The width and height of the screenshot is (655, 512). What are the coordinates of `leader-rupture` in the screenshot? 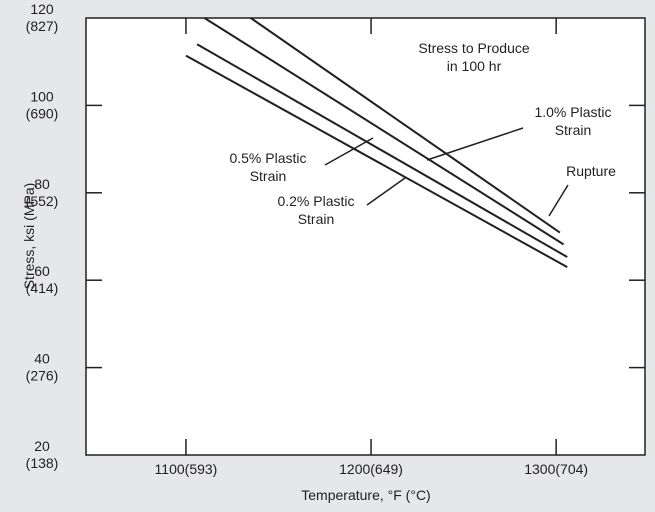 It's located at (558, 200).